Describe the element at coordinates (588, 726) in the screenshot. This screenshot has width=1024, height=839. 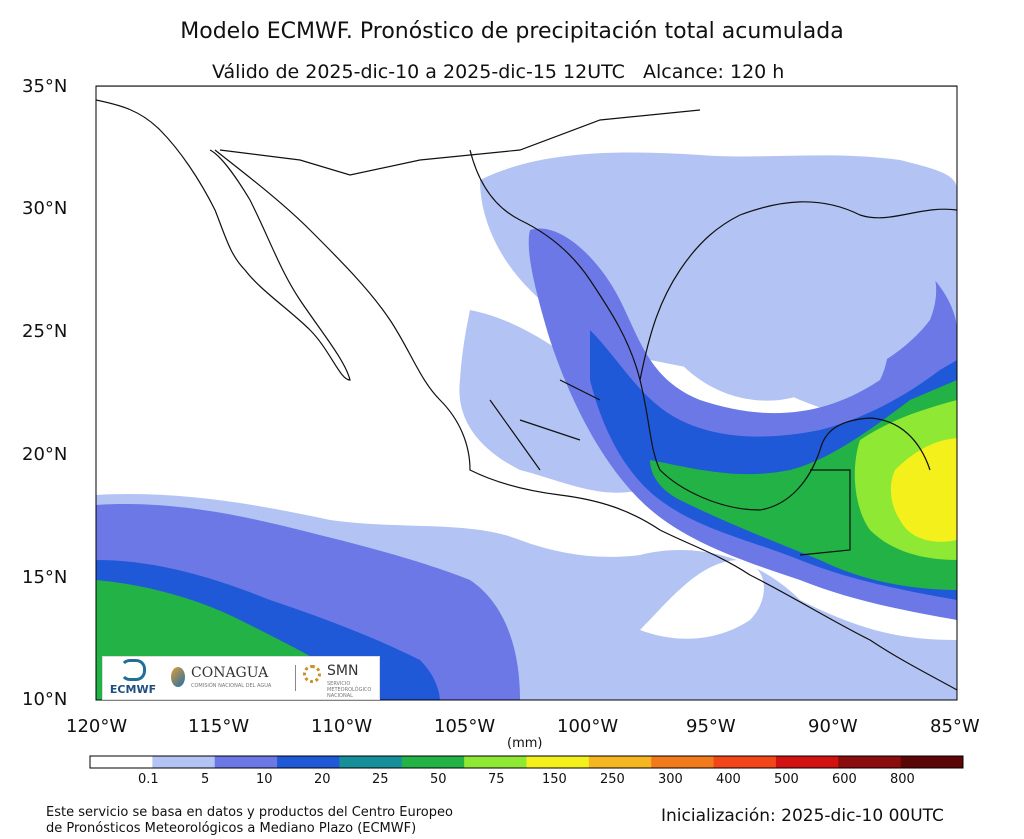
I see `lon-tick-100: 100°W` at that location.